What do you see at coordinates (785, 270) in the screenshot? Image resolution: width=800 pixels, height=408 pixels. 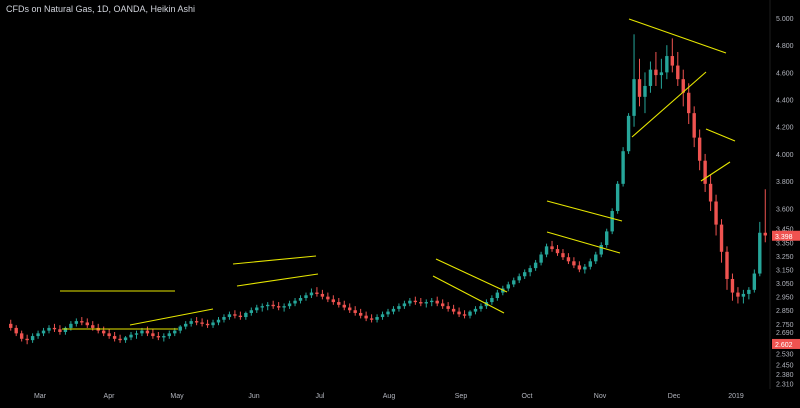 I see `y-tick-label: 3.150` at bounding box center [785, 270].